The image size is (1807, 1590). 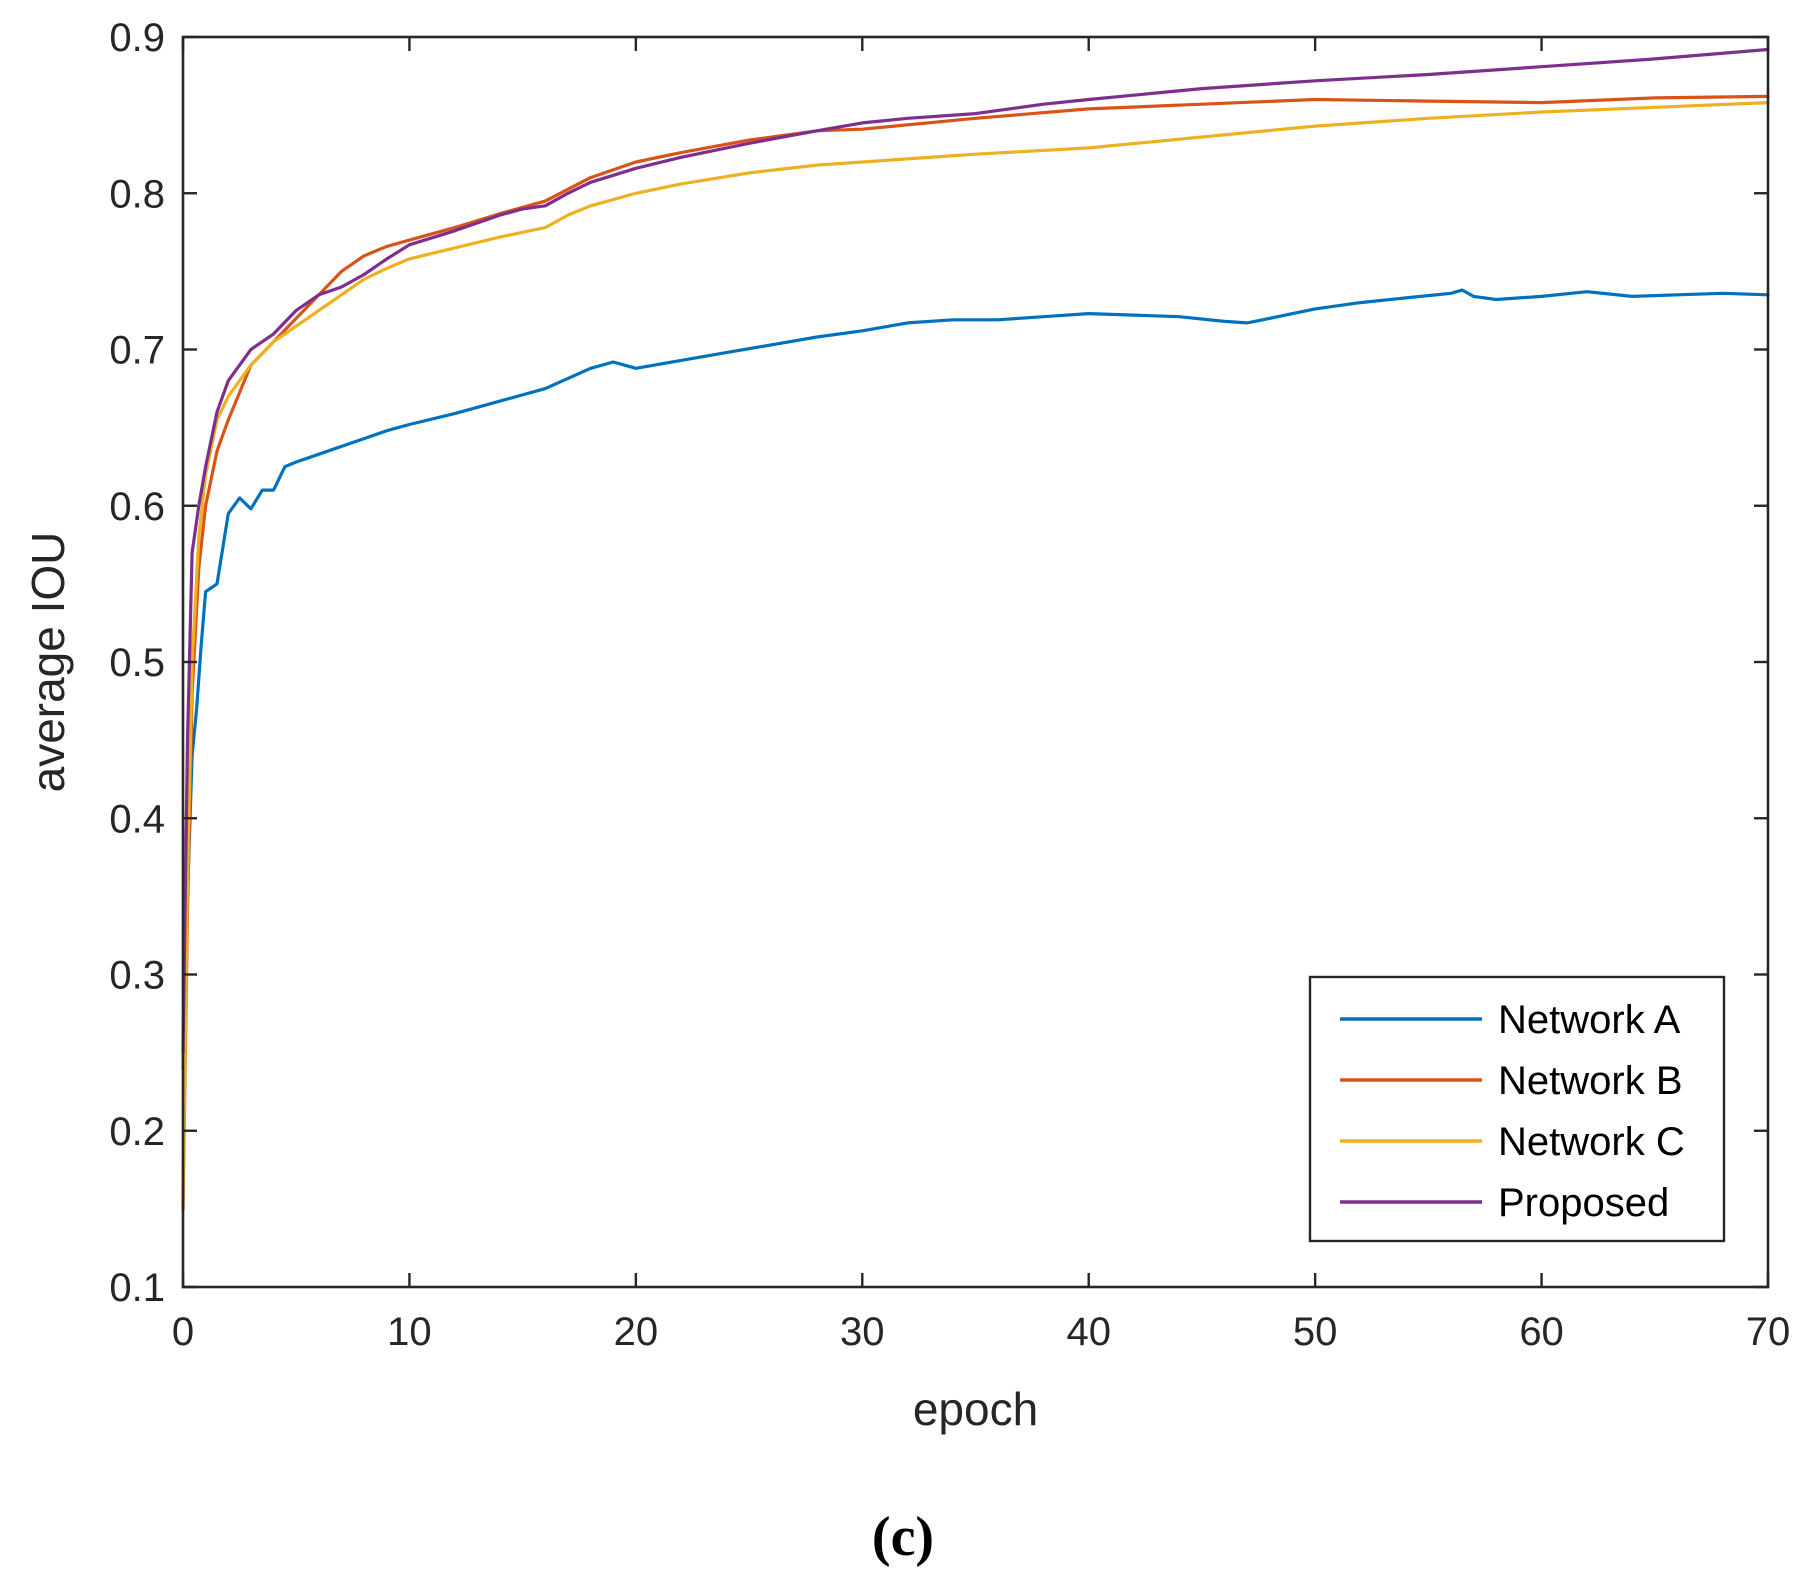 What do you see at coordinates (137, 38) in the screenshot?
I see `y-tick-label: 0.9` at bounding box center [137, 38].